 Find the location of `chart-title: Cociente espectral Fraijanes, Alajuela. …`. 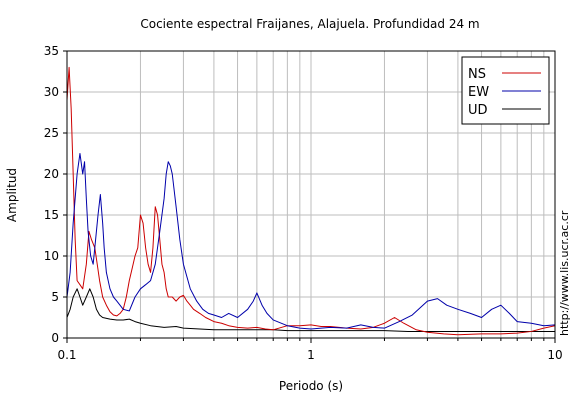

chart-title: Cociente espectral Fraijanes, Alajuela. … is located at coordinates (309, 24).